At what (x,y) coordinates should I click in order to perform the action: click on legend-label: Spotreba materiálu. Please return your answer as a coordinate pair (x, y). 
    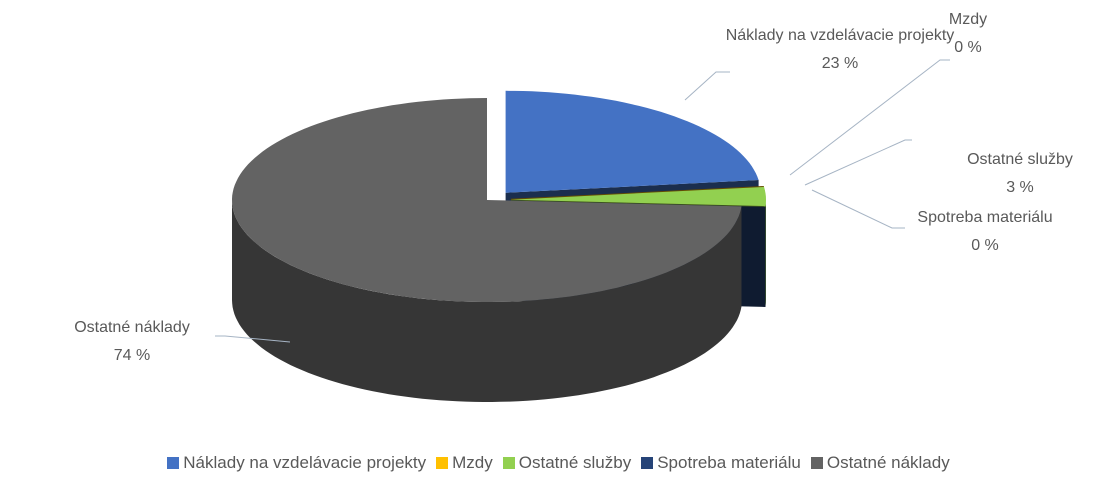
    Looking at the image, I should click on (729, 462).